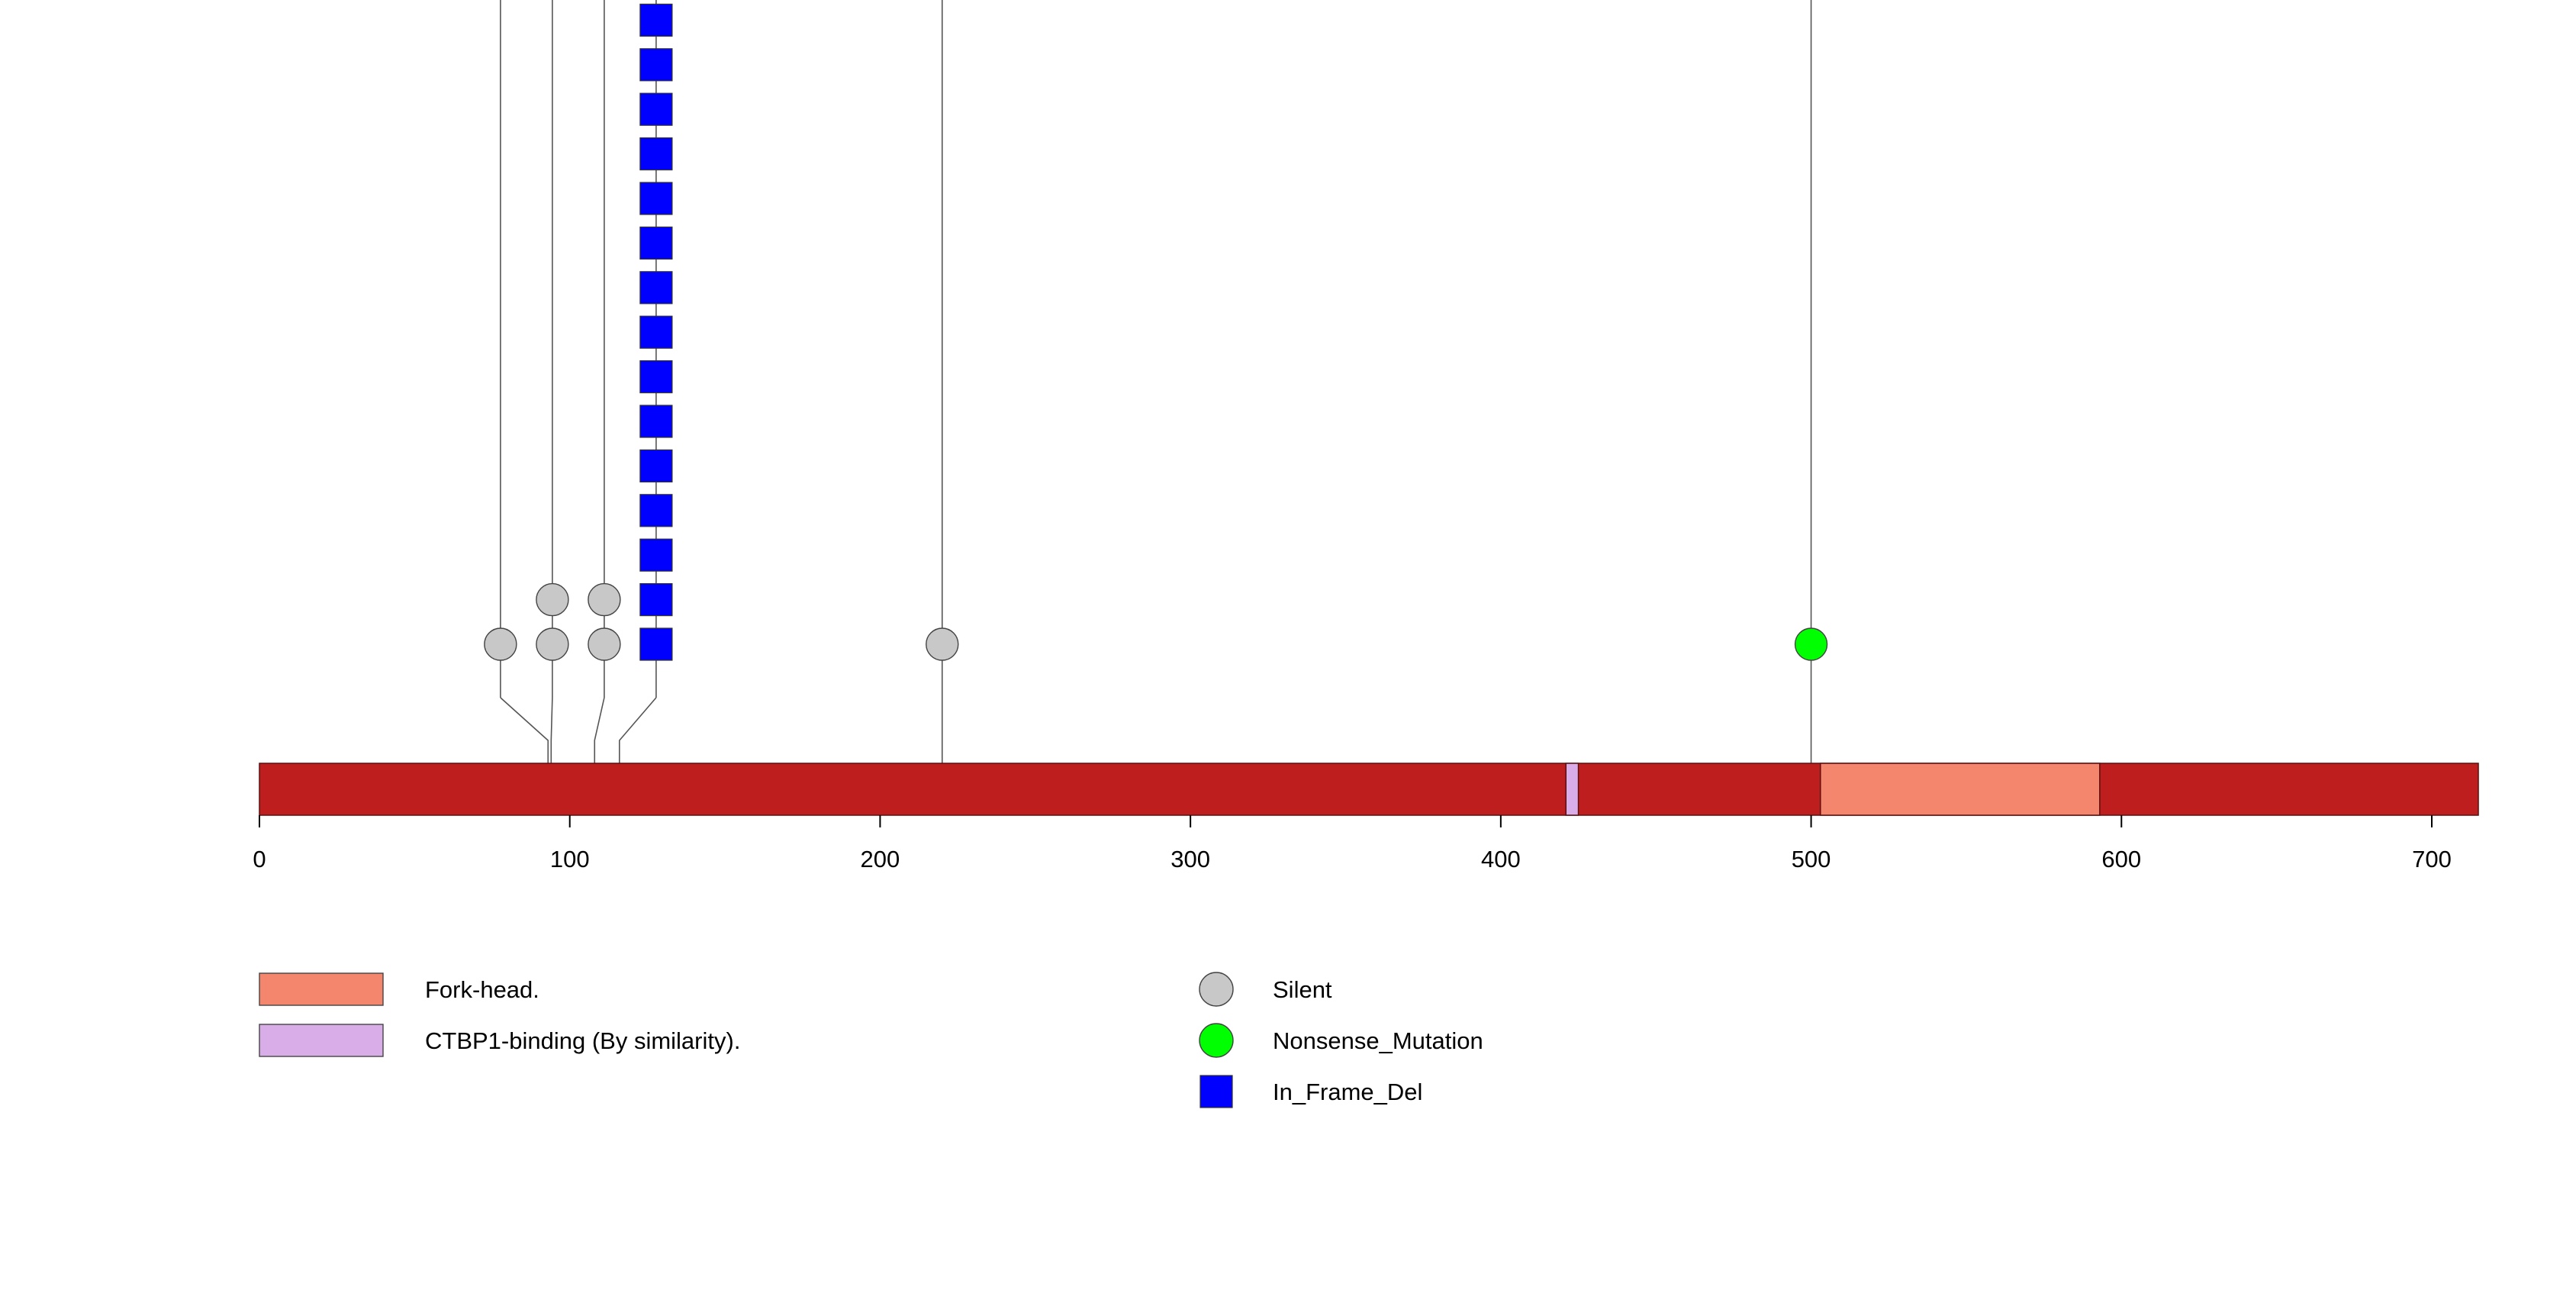 The height and width of the screenshot is (1290, 2576). What do you see at coordinates (1216, 1040) in the screenshot?
I see `legend-symbol-nonsense-mutation` at bounding box center [1216, 1040].